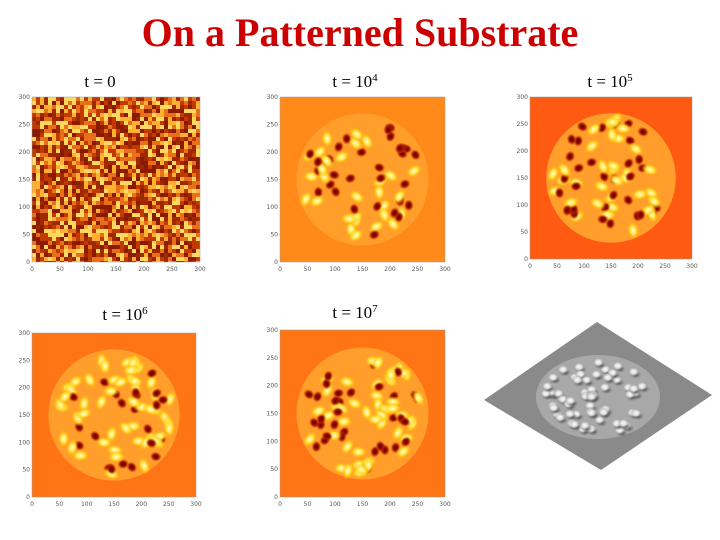 This screenshot has width=720, height=540. I want to click on surface-bump, so click(553, 407).